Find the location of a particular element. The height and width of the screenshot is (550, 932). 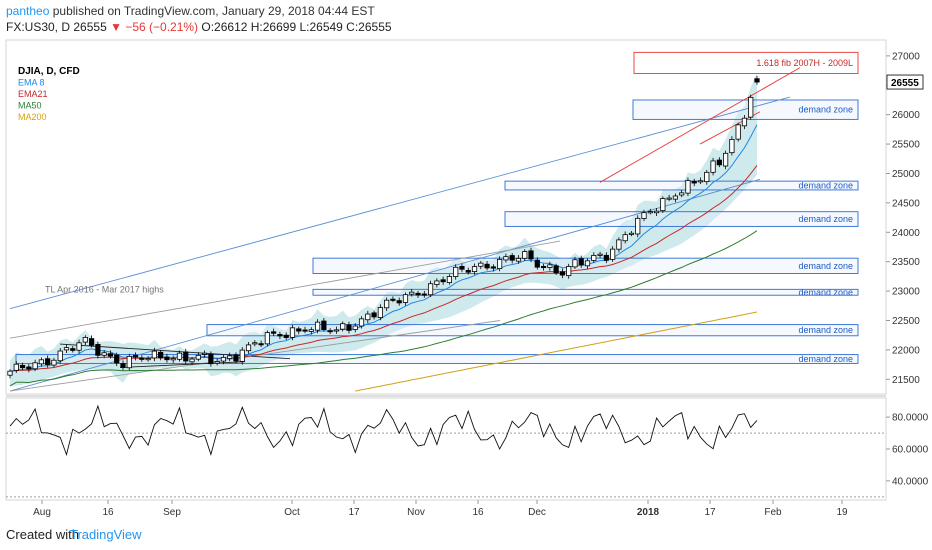

x-tick-label: Dec is located at coordinates (537, 512).